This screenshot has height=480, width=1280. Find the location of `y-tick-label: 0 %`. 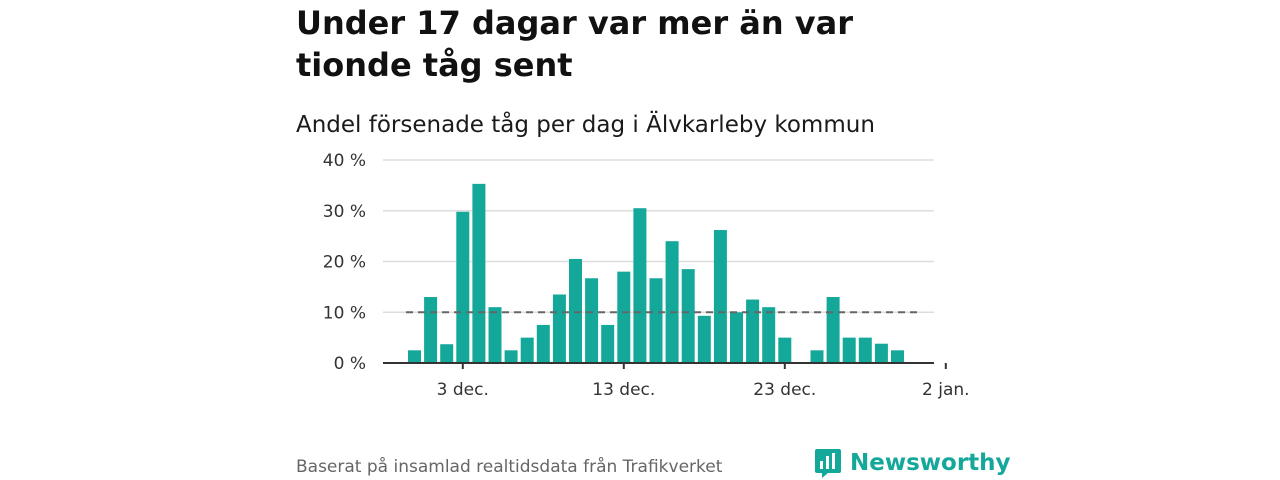

y-tick-label: 0 % is located at coordinates (350, 364).